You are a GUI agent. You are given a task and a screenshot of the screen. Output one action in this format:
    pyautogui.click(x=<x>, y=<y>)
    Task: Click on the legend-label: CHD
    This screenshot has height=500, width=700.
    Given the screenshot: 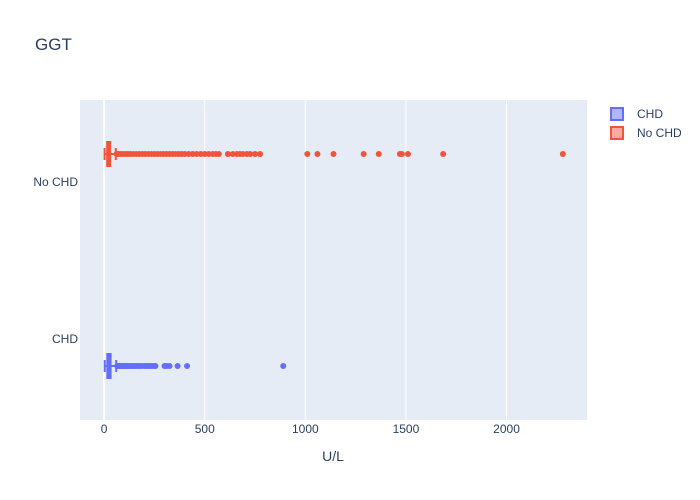 What is the action you would take?
    pyautogui.click(x=650, y=114)
    